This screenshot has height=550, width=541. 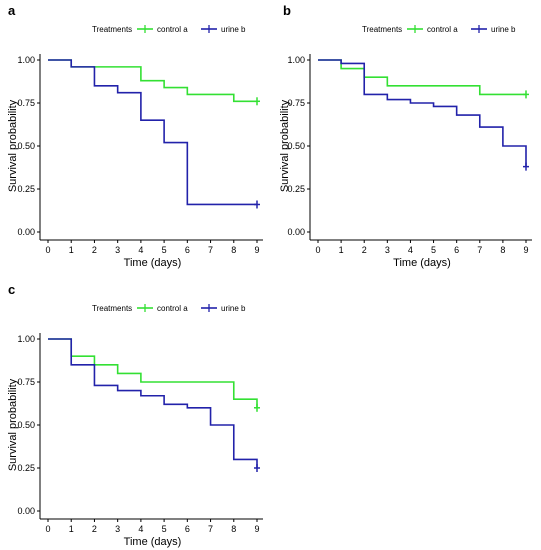 I want to click on panel-label: b, so click(x=287, y=10).